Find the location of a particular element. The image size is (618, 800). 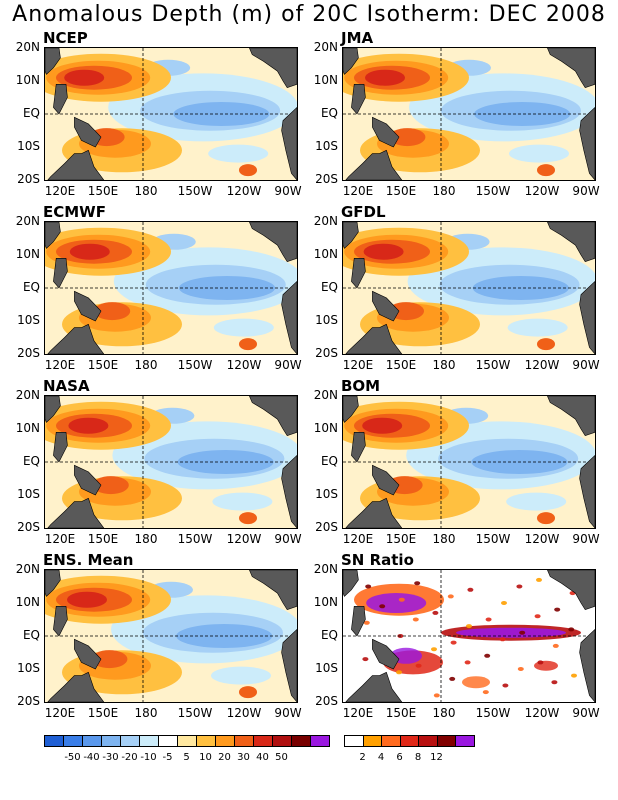

longitude-label: 120W is located at coordinates (244, 539).